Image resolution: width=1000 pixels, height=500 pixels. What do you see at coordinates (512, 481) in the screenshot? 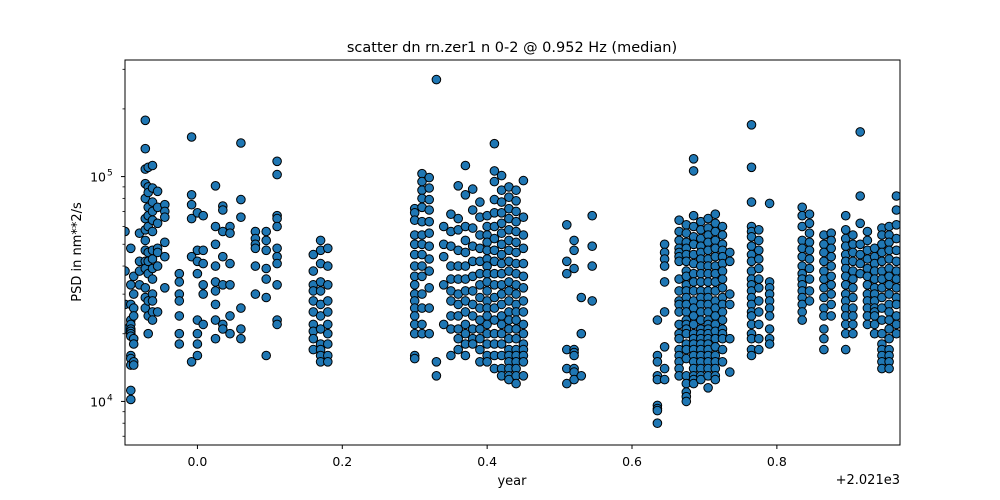
I see `x-axis-label: year` at bounding box center [512, 481].